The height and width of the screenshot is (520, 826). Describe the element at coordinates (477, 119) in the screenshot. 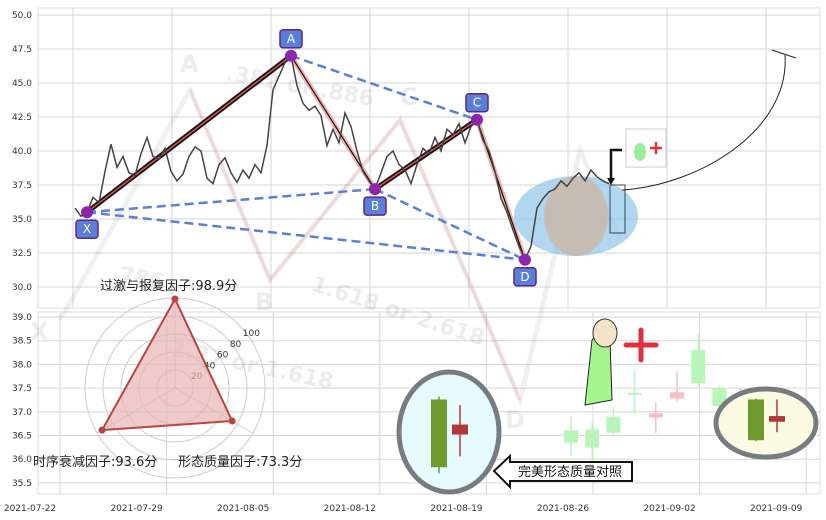

I see `pattern-point-c` at that location.